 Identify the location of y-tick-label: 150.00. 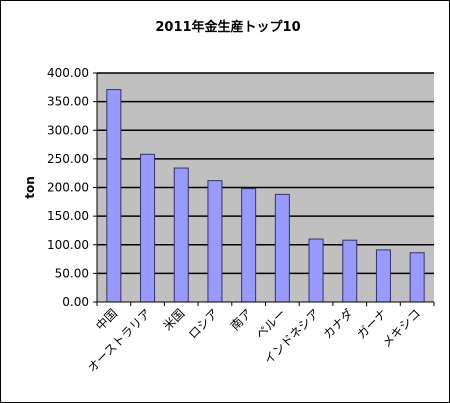
(68, 216).